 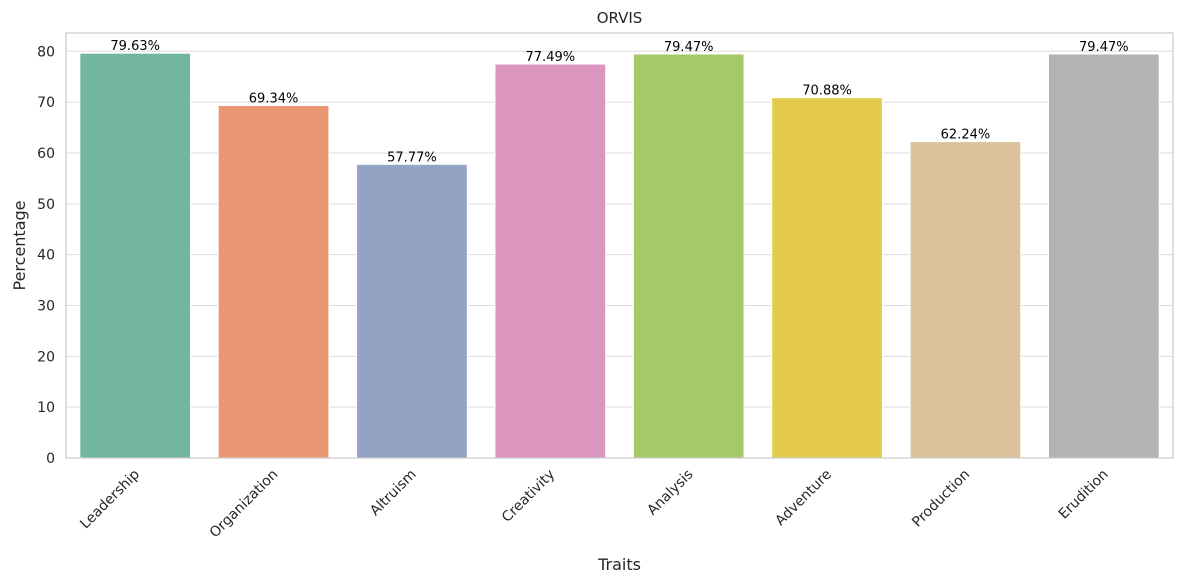 What do you see at coordinates (46, 103) in the screenshot?
I see `y-tick-label: 70` at bounding box center [46, 103].